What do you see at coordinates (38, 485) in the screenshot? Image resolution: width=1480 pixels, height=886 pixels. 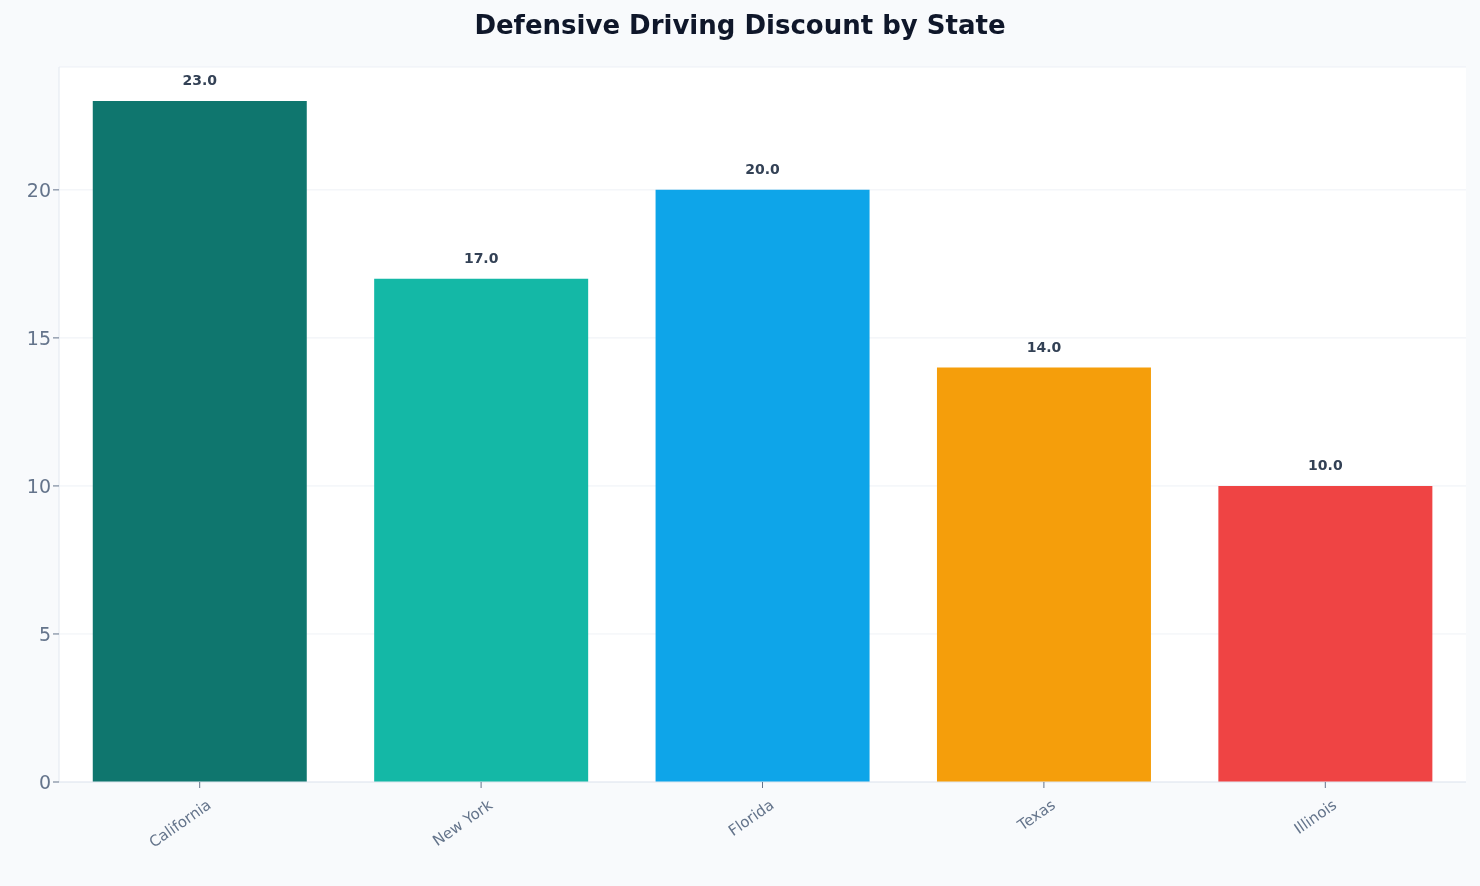 I see `y-tick-label: 10` at bounding box center [38, 485].